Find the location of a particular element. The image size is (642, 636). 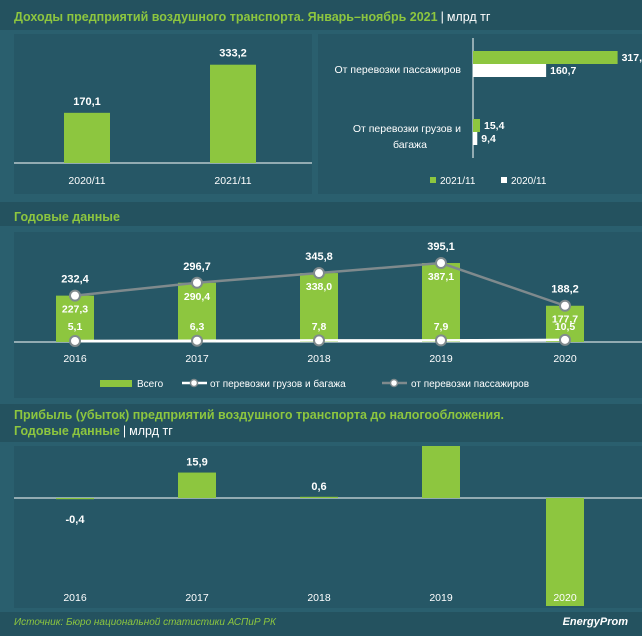

legend-marker-passengers is located at coordinates (394, 383).